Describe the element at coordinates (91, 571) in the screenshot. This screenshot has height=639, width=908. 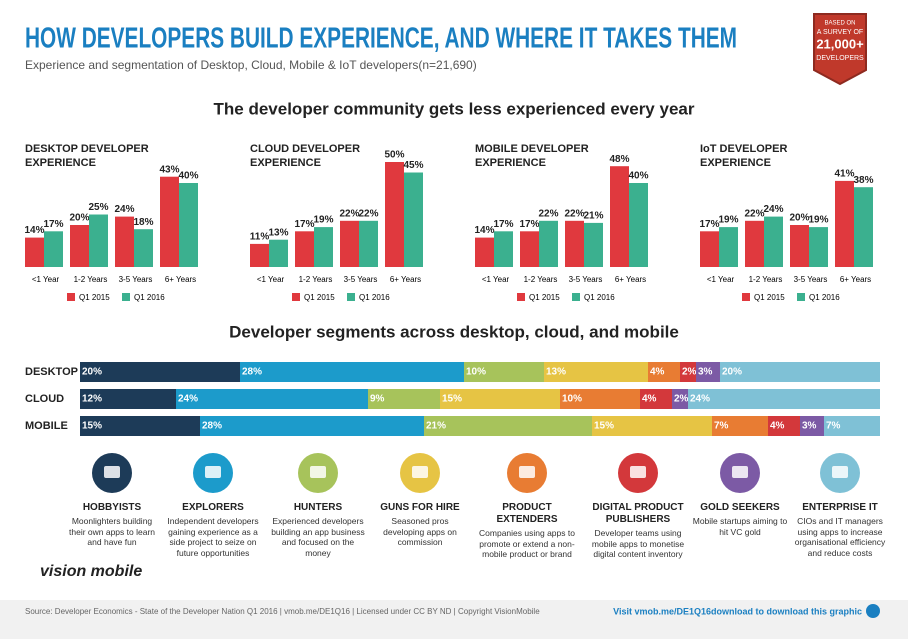
I see `logo: vision mobile` at that location.